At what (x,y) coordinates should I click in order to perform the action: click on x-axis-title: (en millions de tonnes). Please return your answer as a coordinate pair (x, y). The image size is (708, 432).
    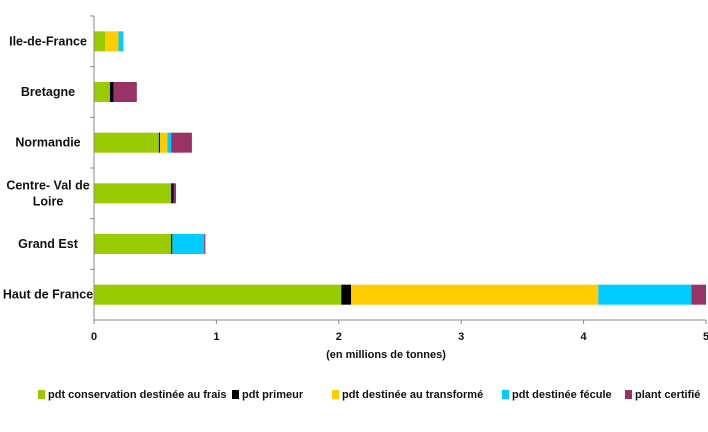
    Looking at the image, I should click on (386, 355).